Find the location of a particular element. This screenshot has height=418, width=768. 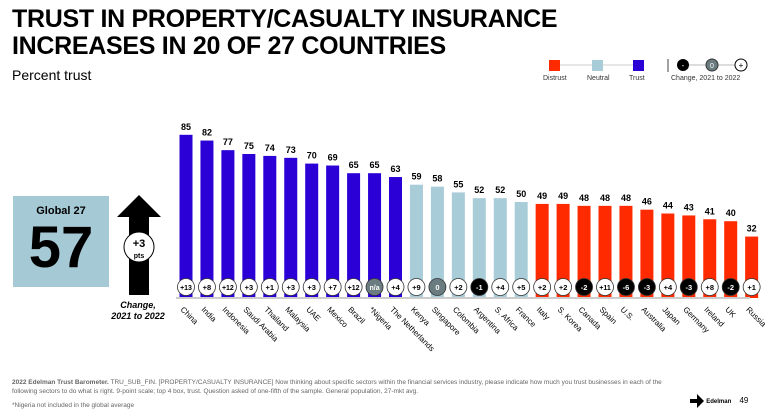

change-label: -3 is located at coordinates (688, 287).